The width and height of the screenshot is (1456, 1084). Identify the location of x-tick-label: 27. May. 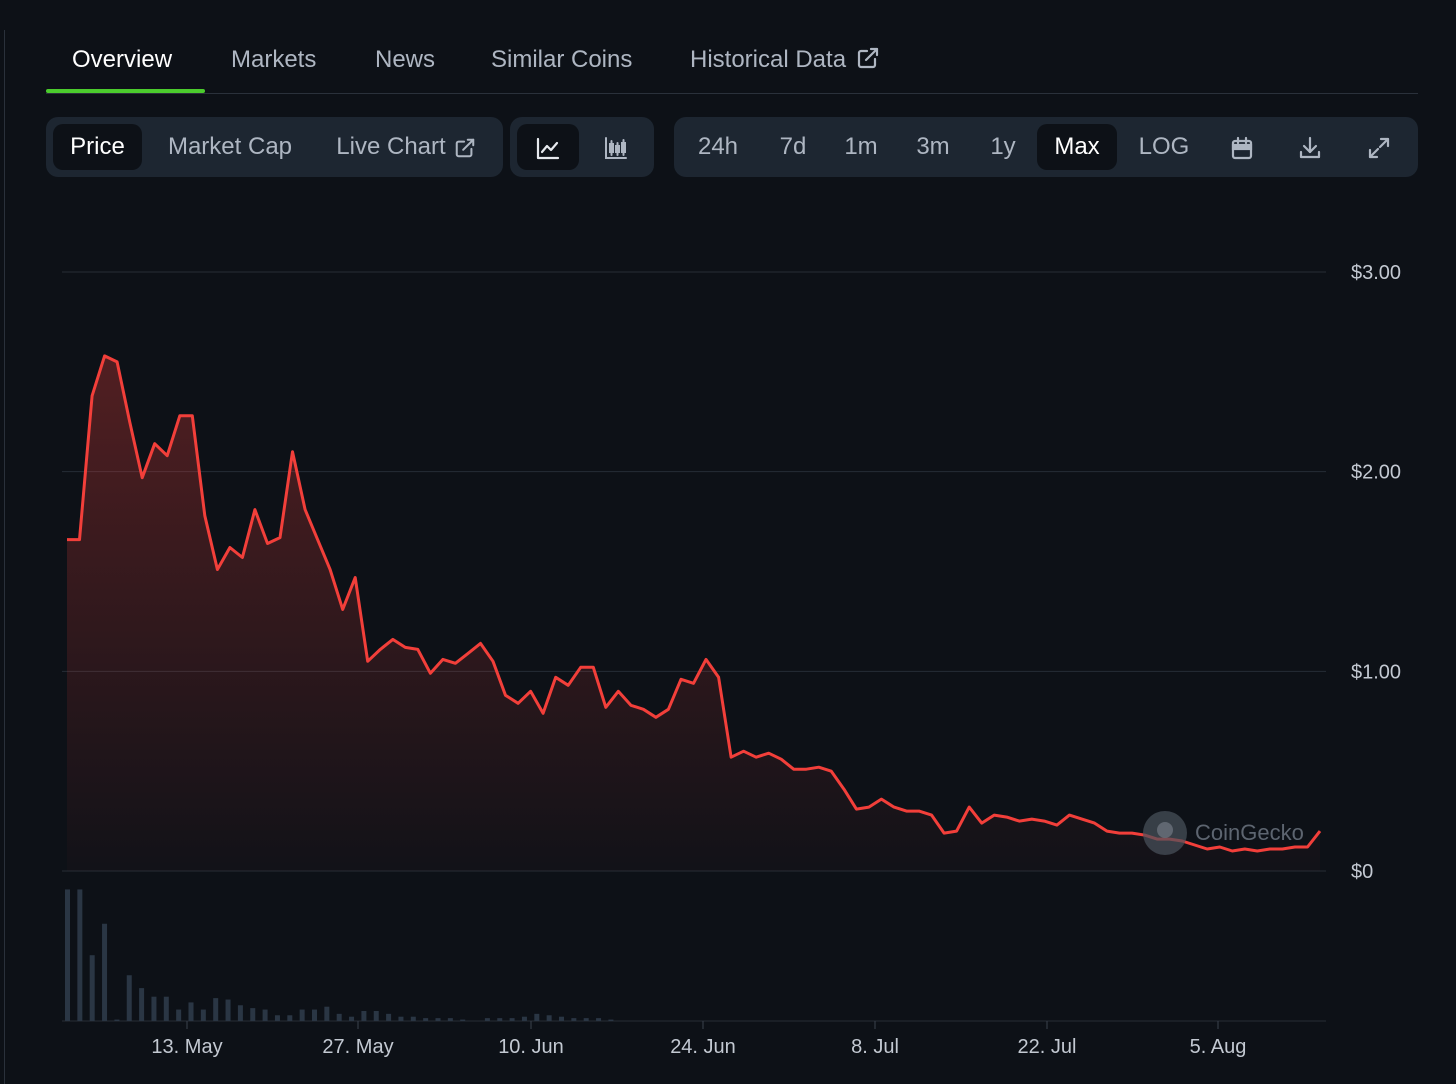
(357, 1047).